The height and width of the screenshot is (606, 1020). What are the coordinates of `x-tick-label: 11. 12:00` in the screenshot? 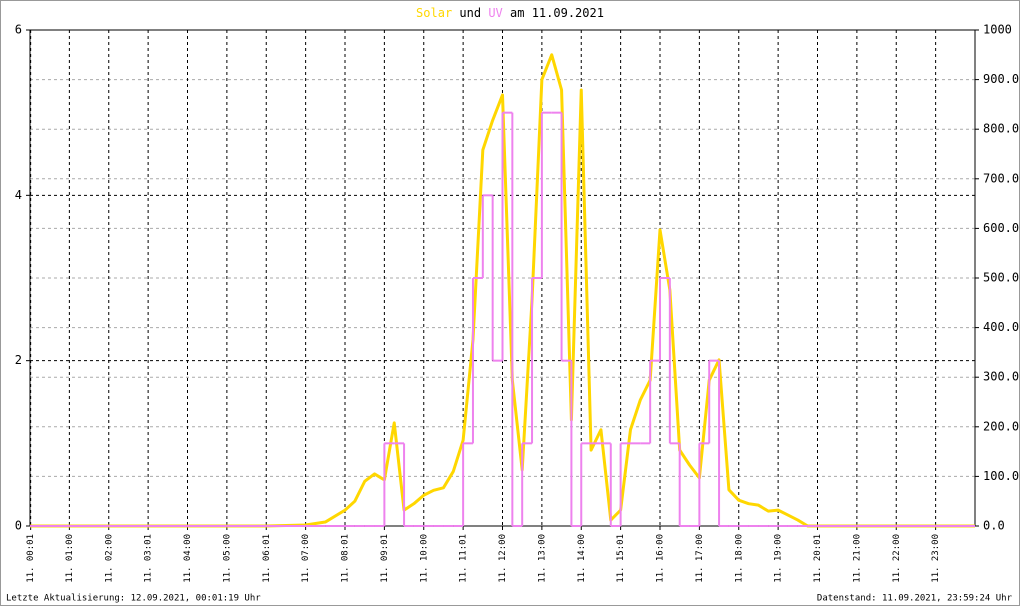 It's located at (503, 558).